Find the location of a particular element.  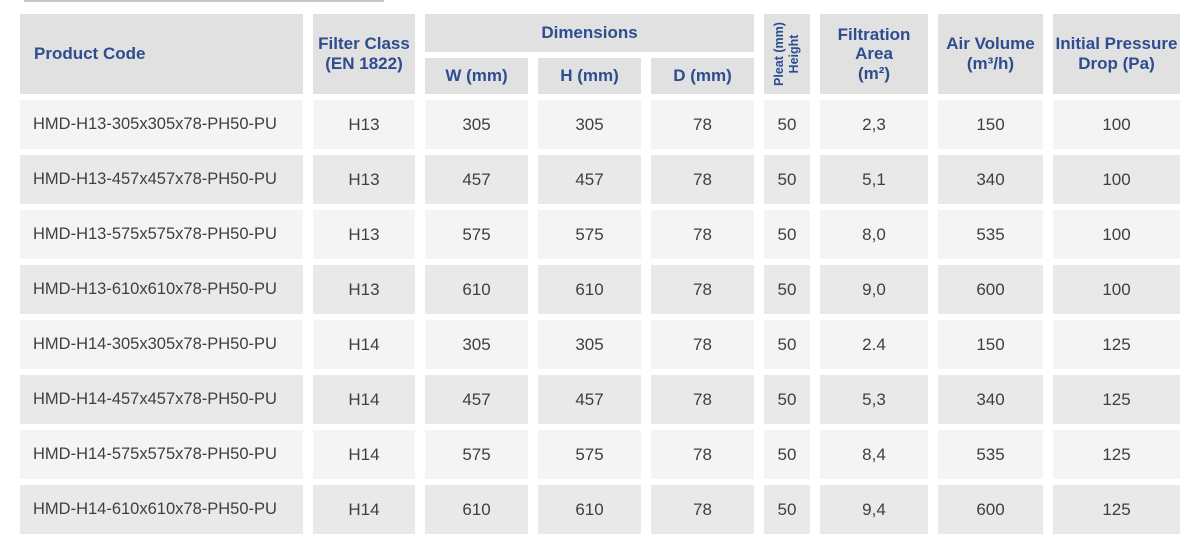

cell-filtration-area: 2.4 is located at coordinates (874, 344).